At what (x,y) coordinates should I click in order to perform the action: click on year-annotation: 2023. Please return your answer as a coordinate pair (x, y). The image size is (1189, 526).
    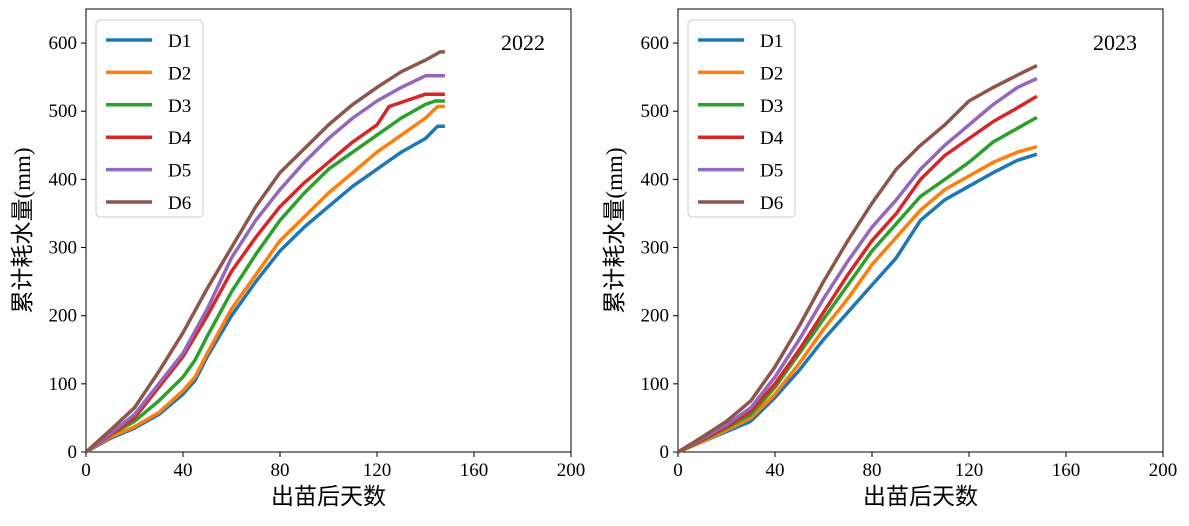
    Looking at the image, I should click on (1115, 42).